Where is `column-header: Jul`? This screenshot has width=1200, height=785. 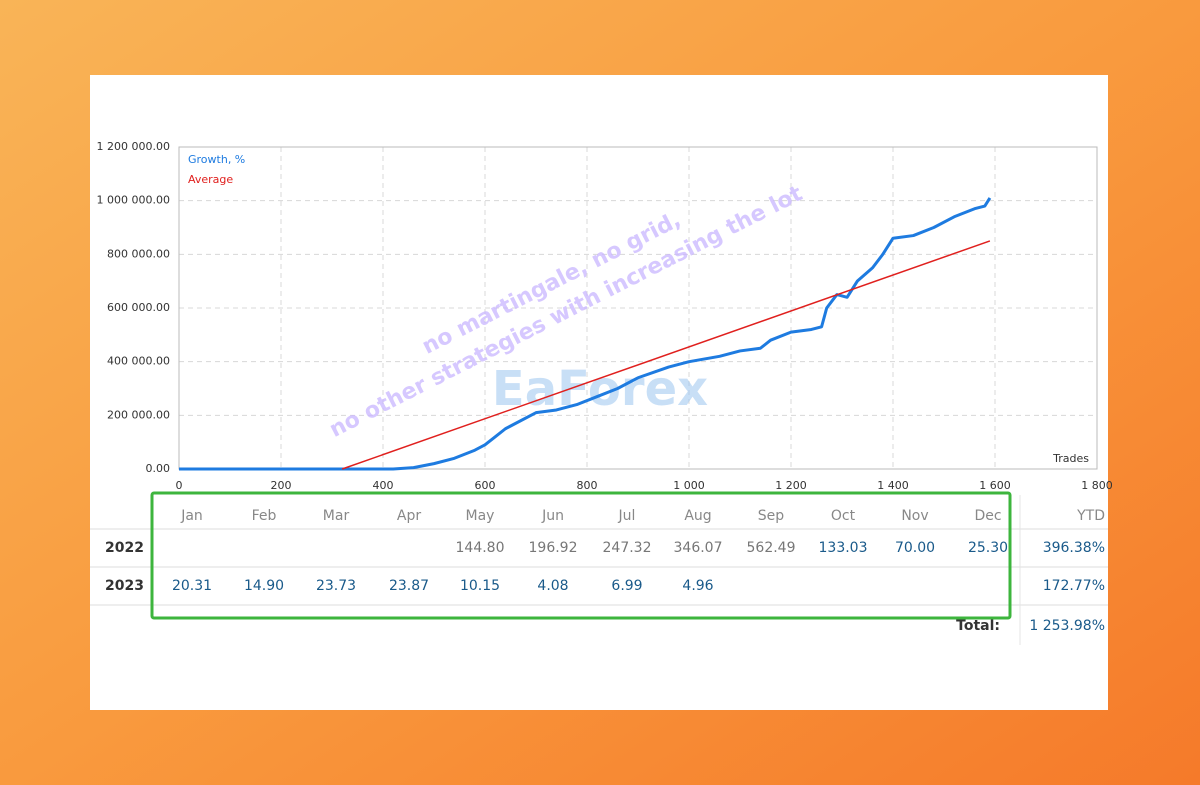 column-header: Jul is located at coordinates (627, 516).